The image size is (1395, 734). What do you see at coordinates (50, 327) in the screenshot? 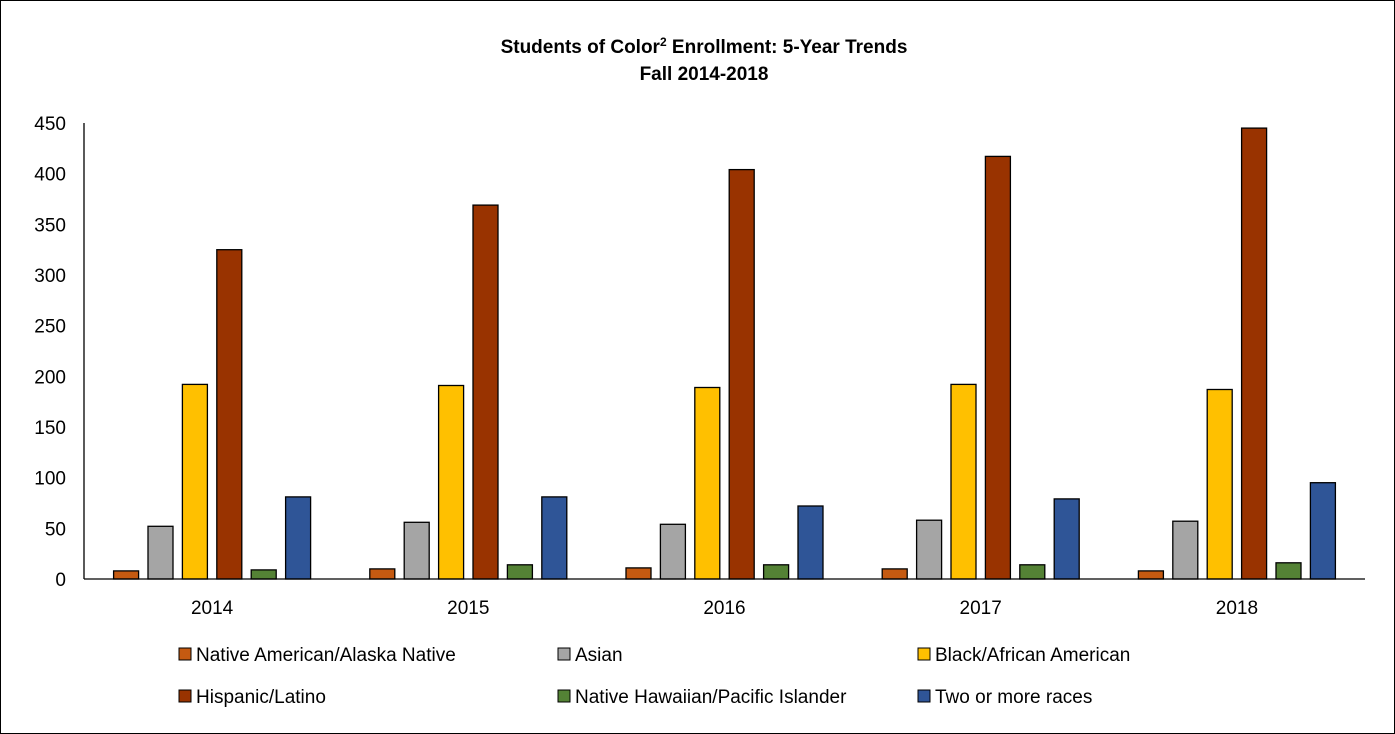
I see `y-tick-label: 250` at bounding box center [50, 327].